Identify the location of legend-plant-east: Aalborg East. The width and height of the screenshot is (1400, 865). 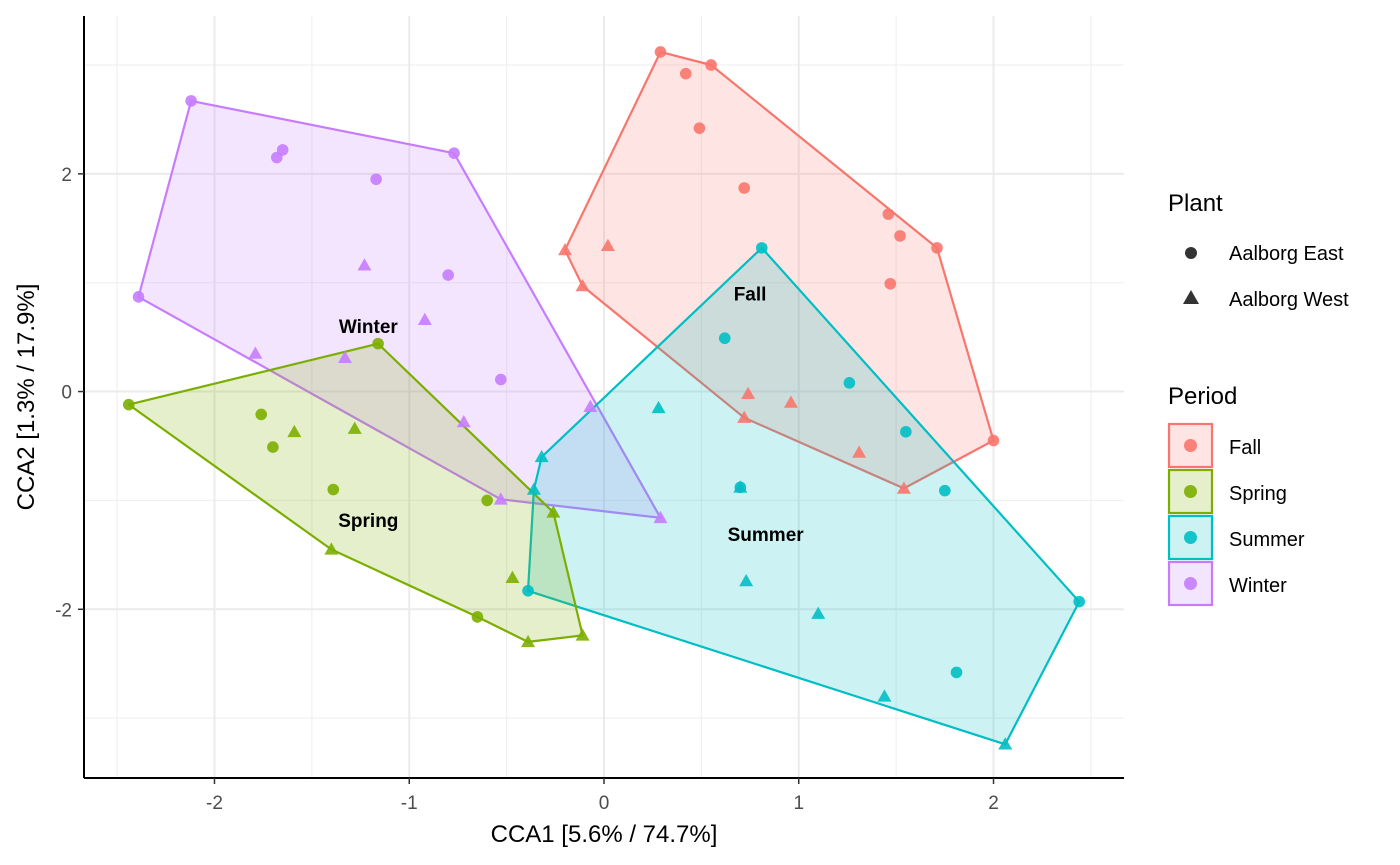
(1286, 254).